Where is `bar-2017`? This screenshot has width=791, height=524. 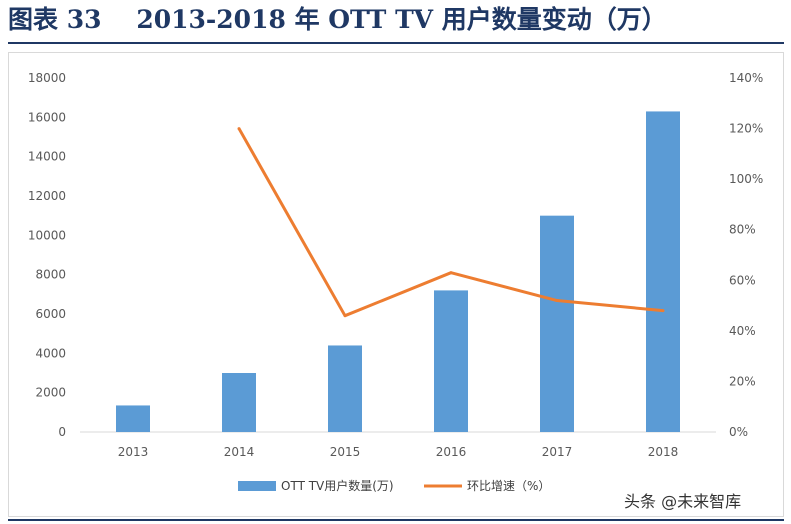
bar-2017 is located at coordinates (557, 323).